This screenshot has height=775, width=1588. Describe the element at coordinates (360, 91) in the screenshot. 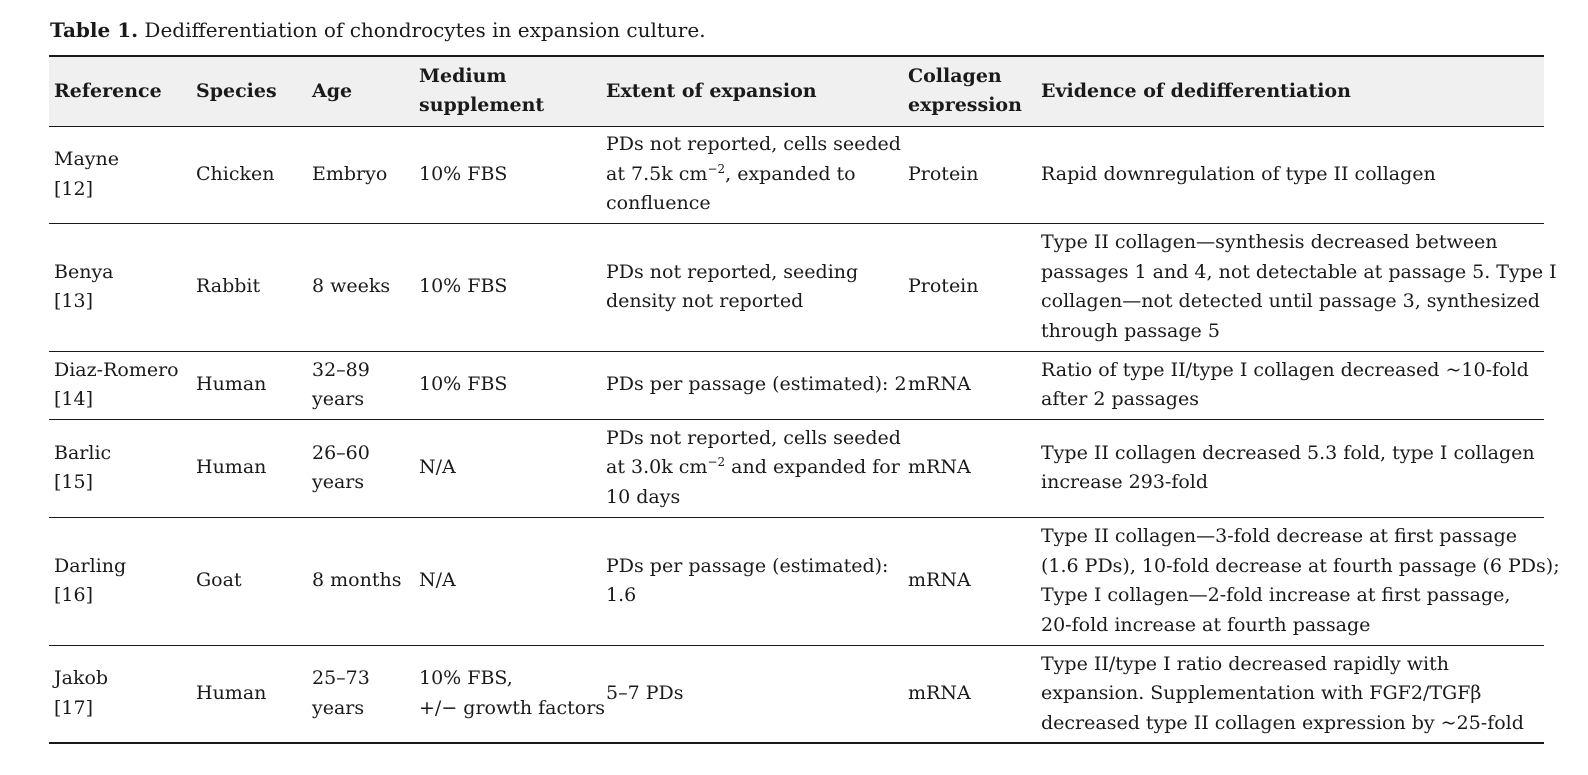

I see `header-age: Age` at that location.